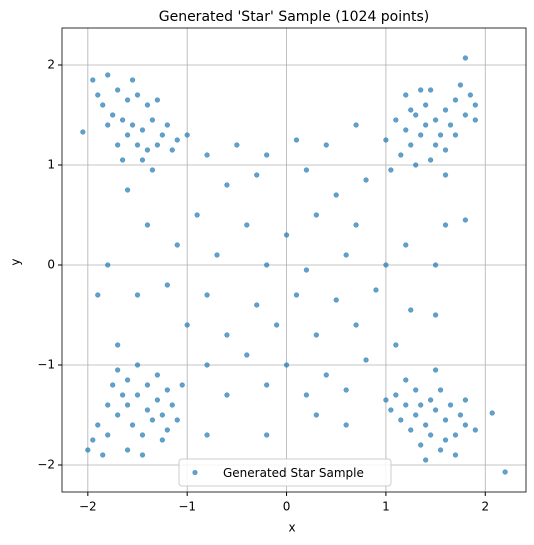  Describe the element at coordinates (294, 17) in the screenshot. I see `chart-title: Generated 'Star' Sample (1024 points)` at that location.